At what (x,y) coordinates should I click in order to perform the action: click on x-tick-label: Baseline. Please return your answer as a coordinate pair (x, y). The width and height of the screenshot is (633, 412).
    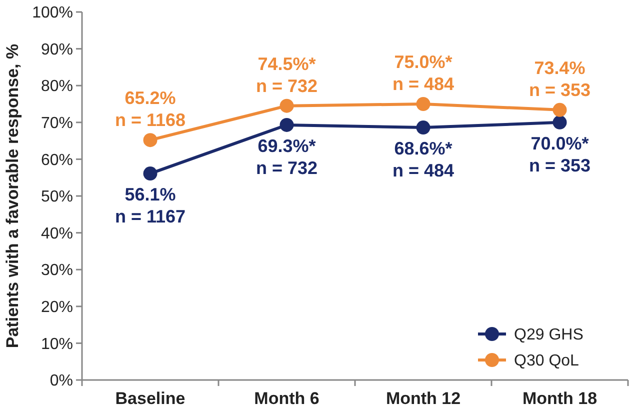
    Looking at the image, I should click on (150, 398).